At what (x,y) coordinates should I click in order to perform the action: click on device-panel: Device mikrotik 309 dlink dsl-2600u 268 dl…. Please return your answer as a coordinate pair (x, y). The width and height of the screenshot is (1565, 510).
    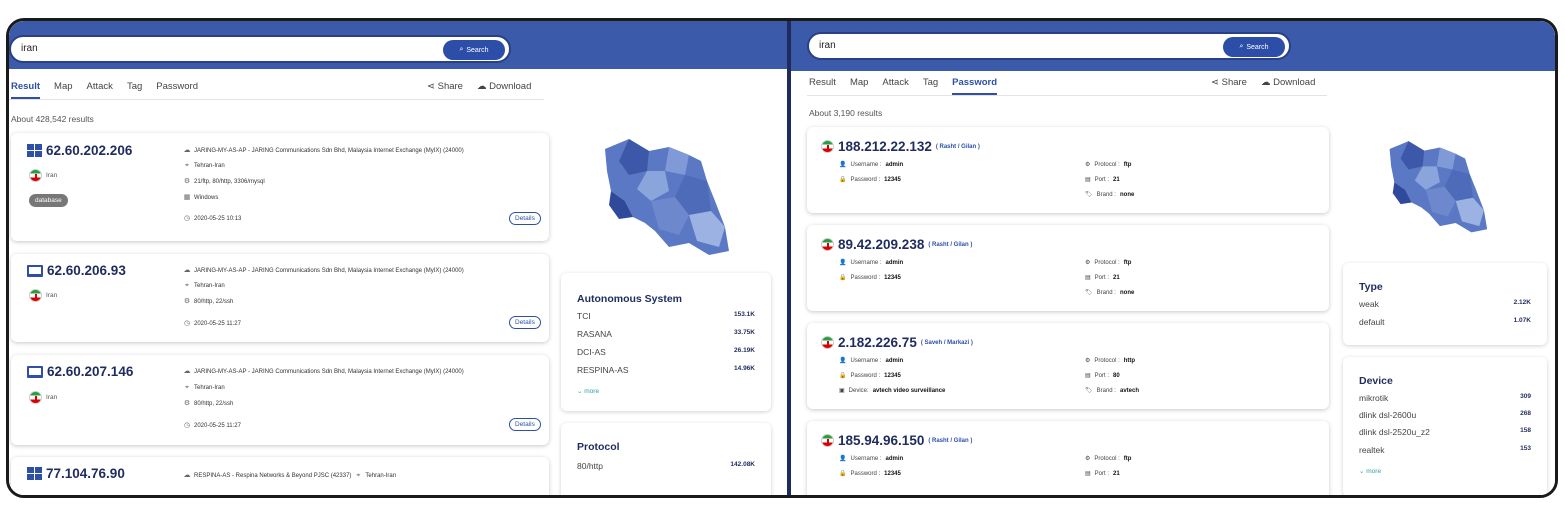
    Looking at the image, I should click on (1445, 426).